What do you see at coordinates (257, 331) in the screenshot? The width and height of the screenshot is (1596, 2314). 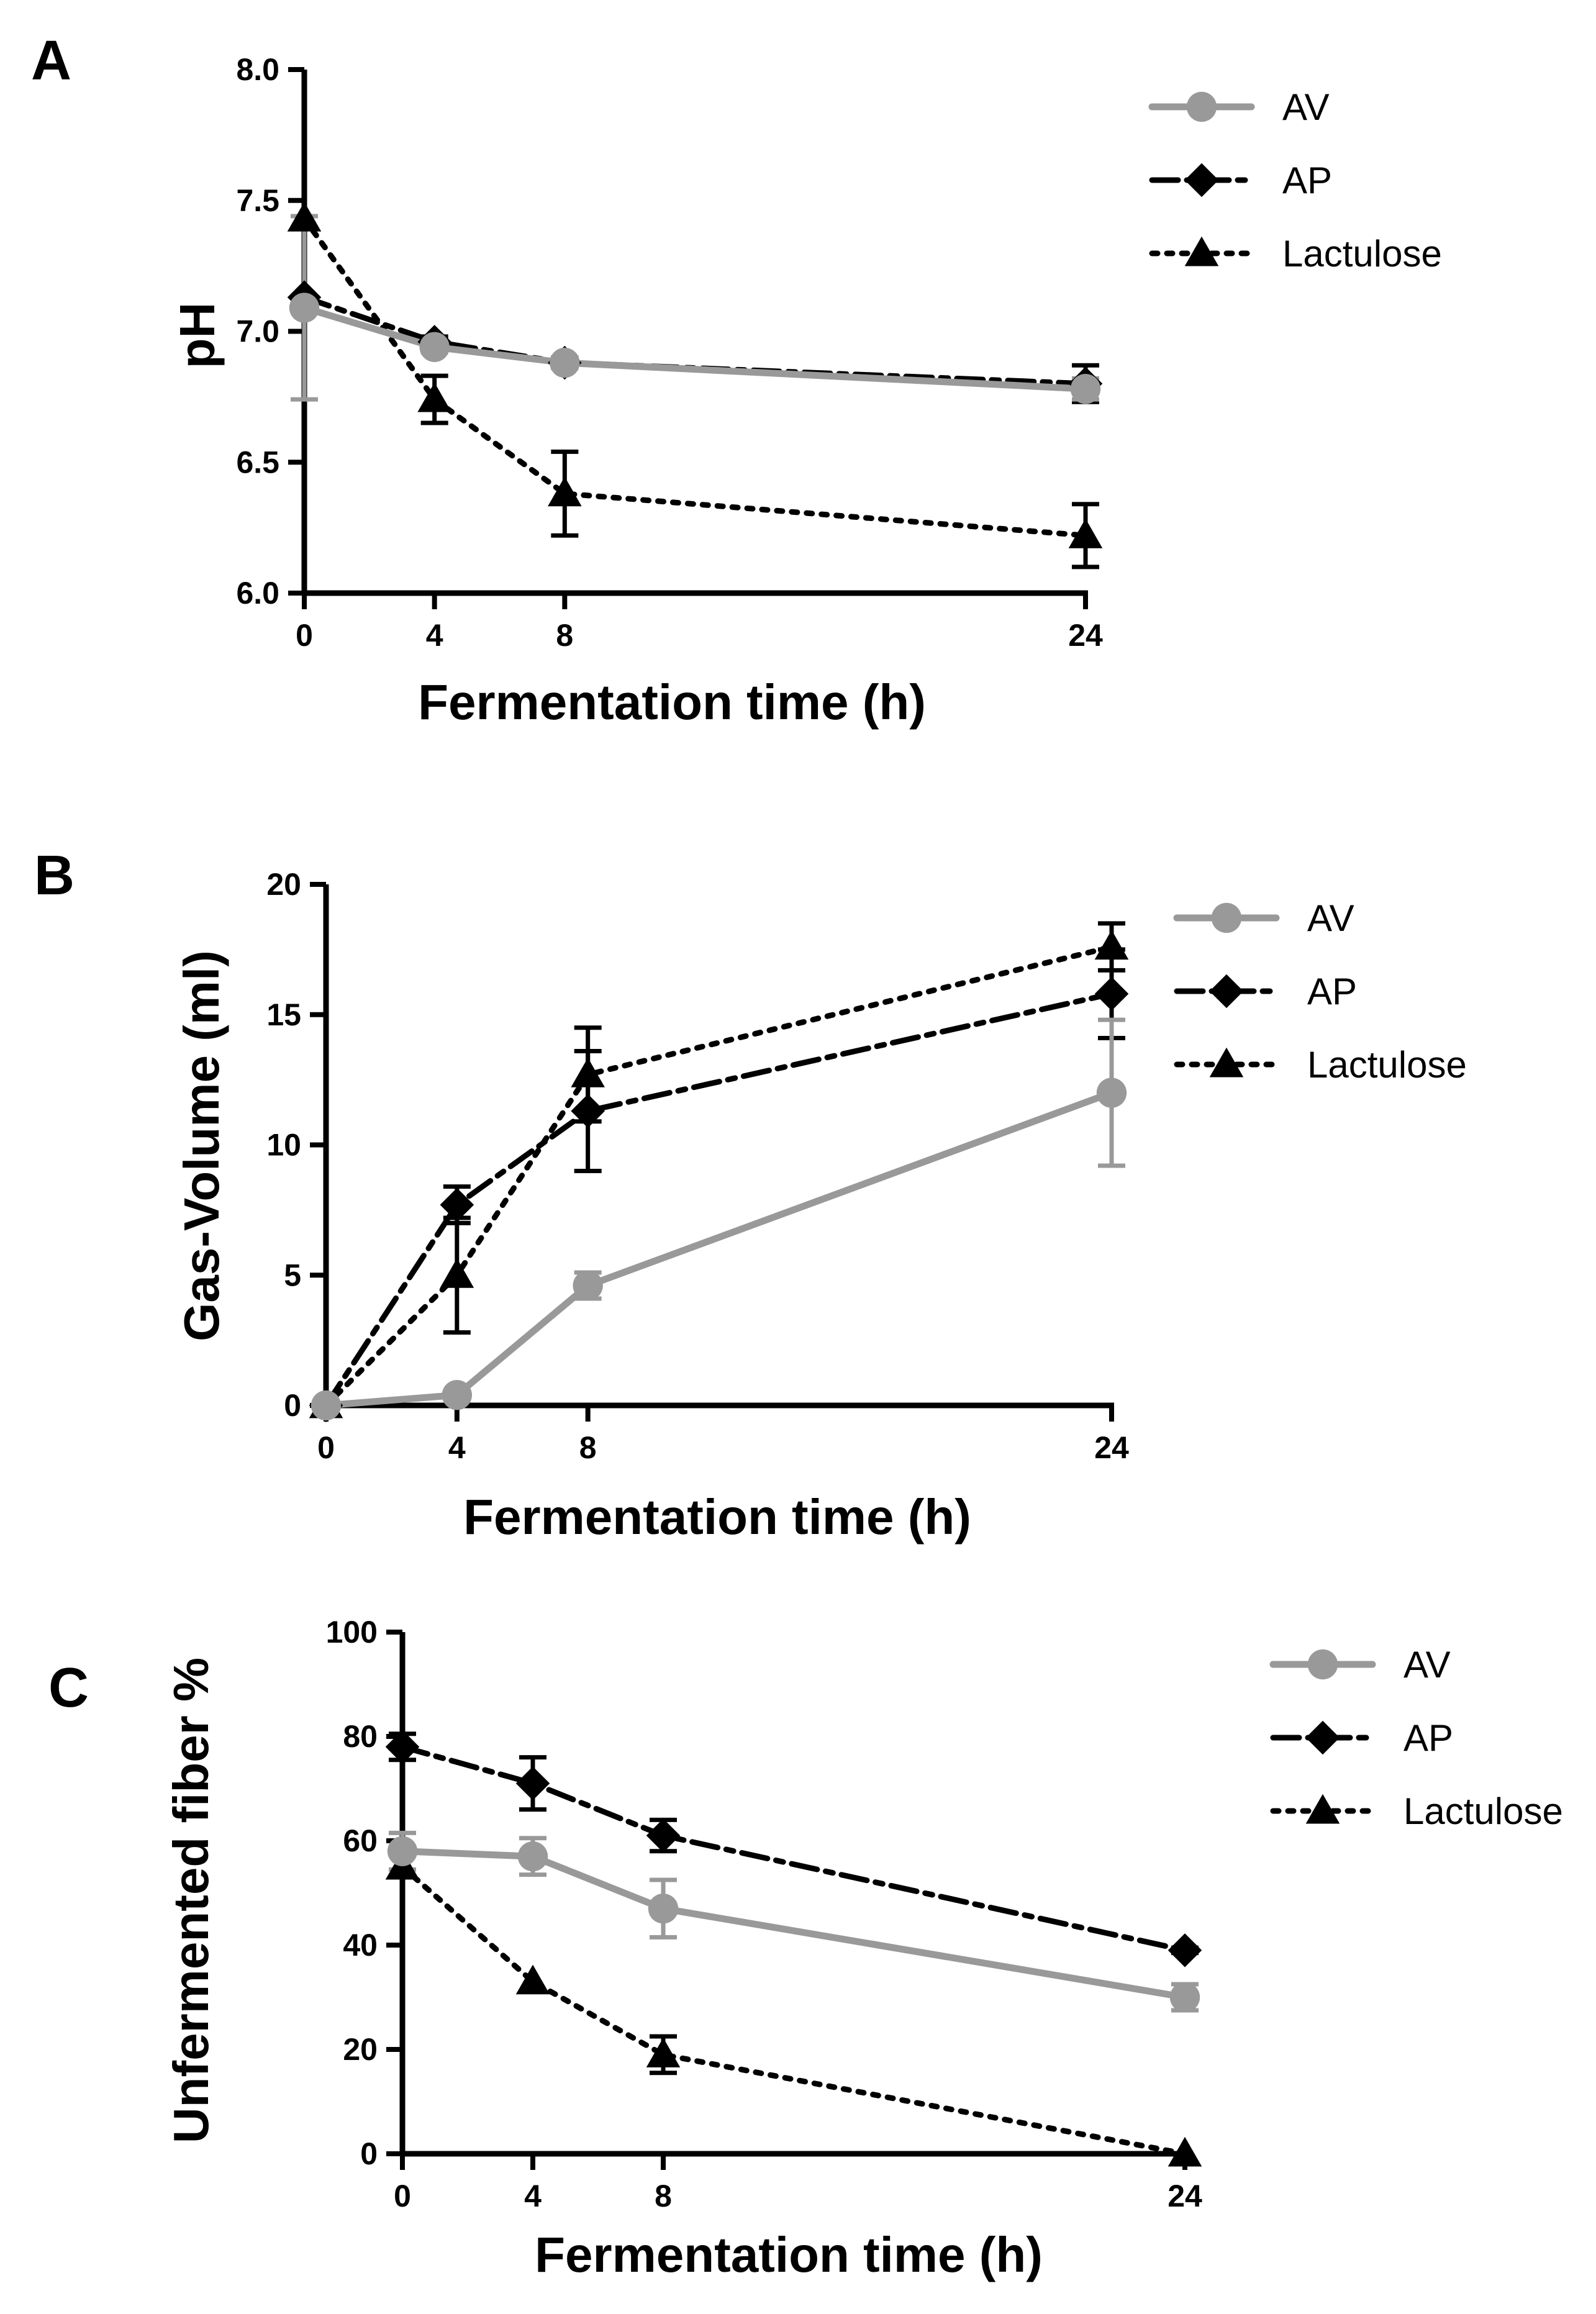 I see `y-tick-label: 7.0` at bounding box center [257, 331].